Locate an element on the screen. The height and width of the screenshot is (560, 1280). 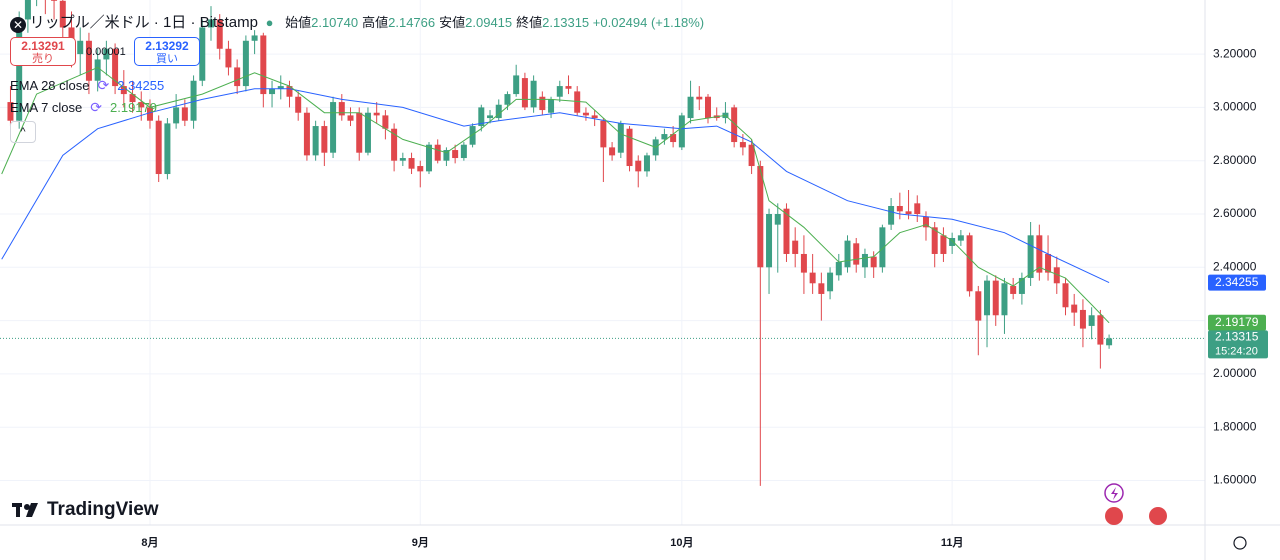
legend-entry: EMA 7 close ⟳ 2.19179 is located at coordinates (83, 107).